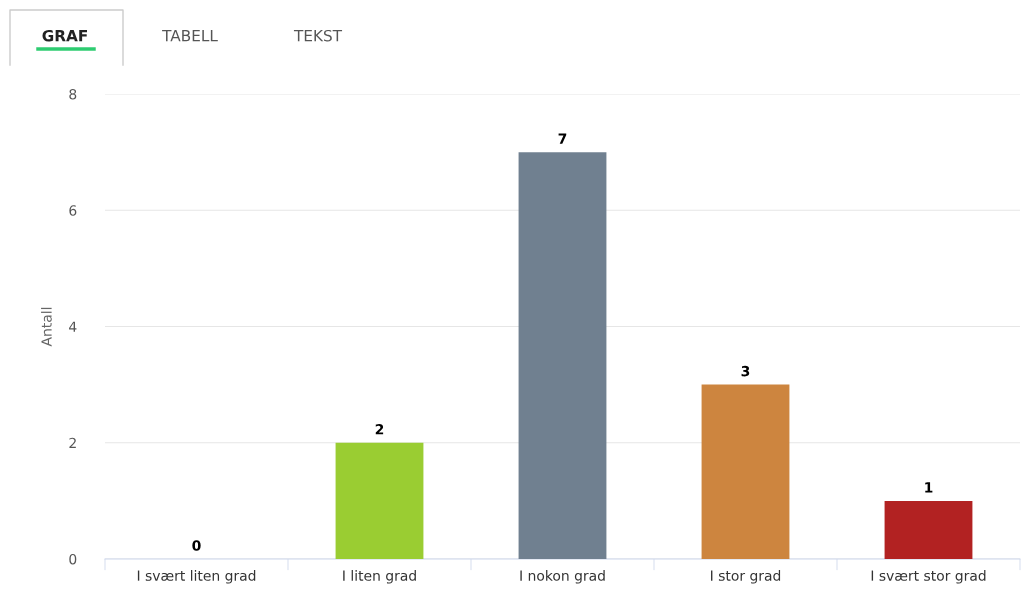 This screenshot has height=594, width=1023. I want to click on text: TABELL, so click(190, 36).